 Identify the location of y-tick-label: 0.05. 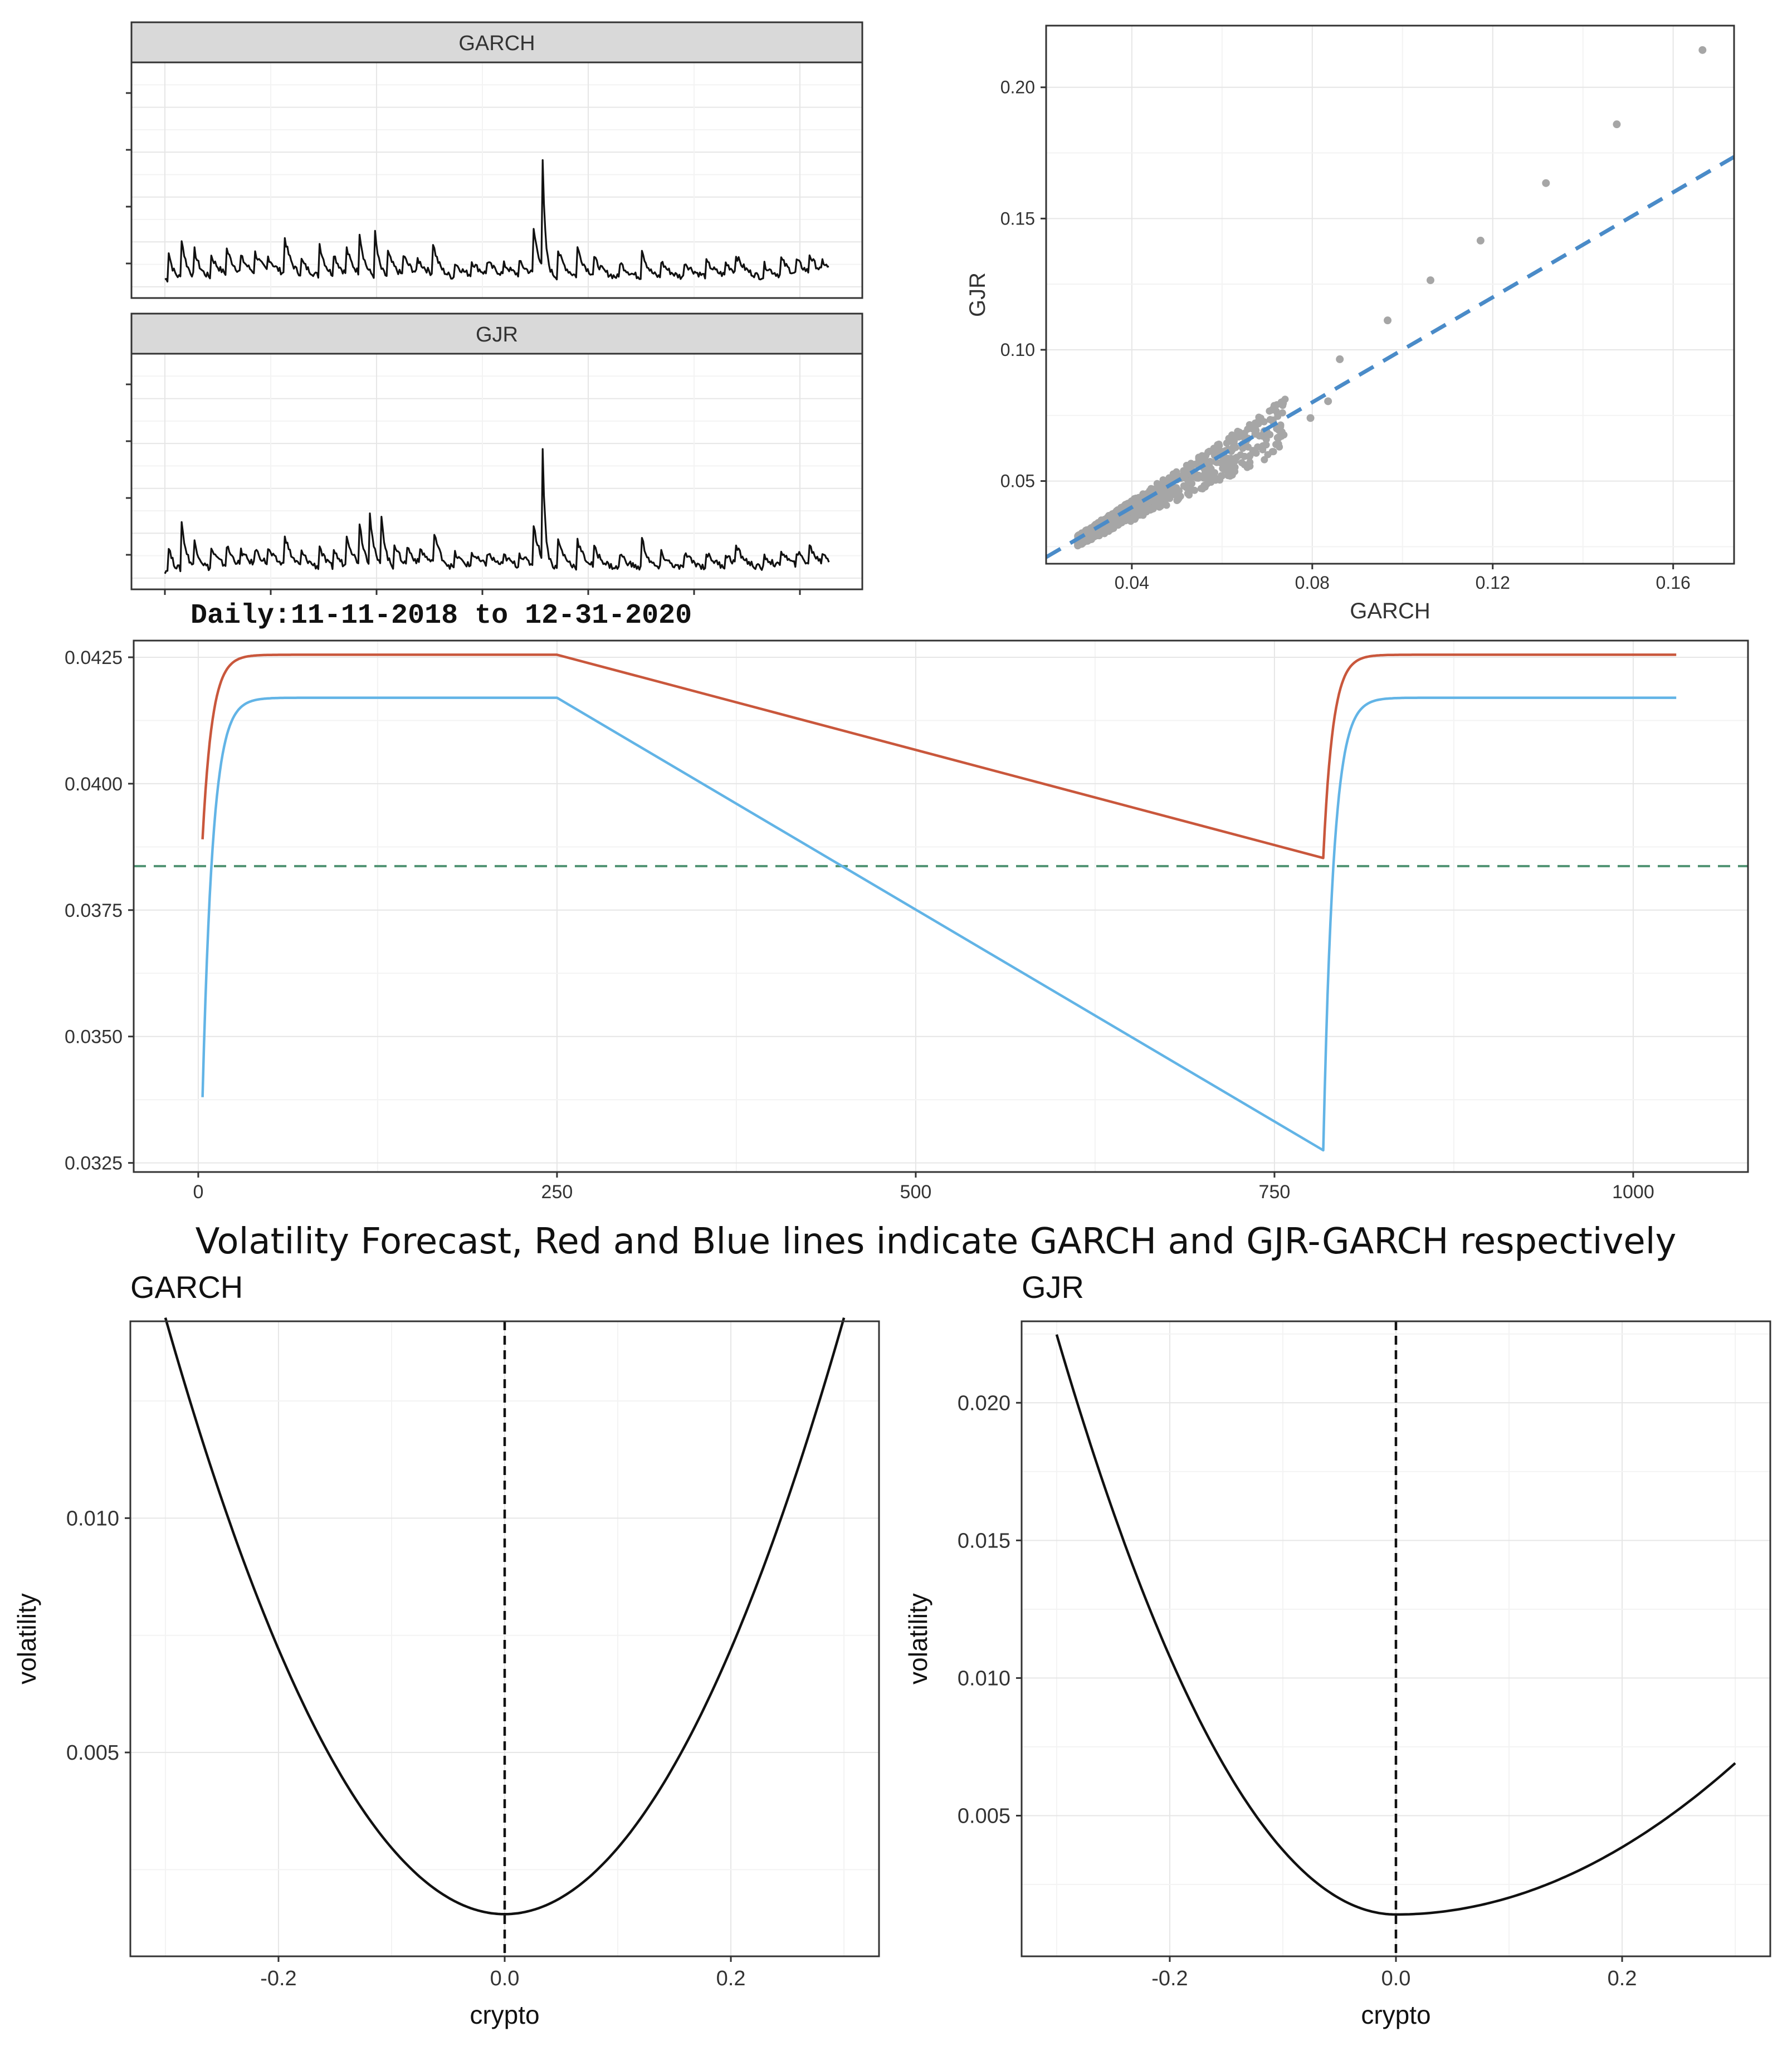
(1017, 481).